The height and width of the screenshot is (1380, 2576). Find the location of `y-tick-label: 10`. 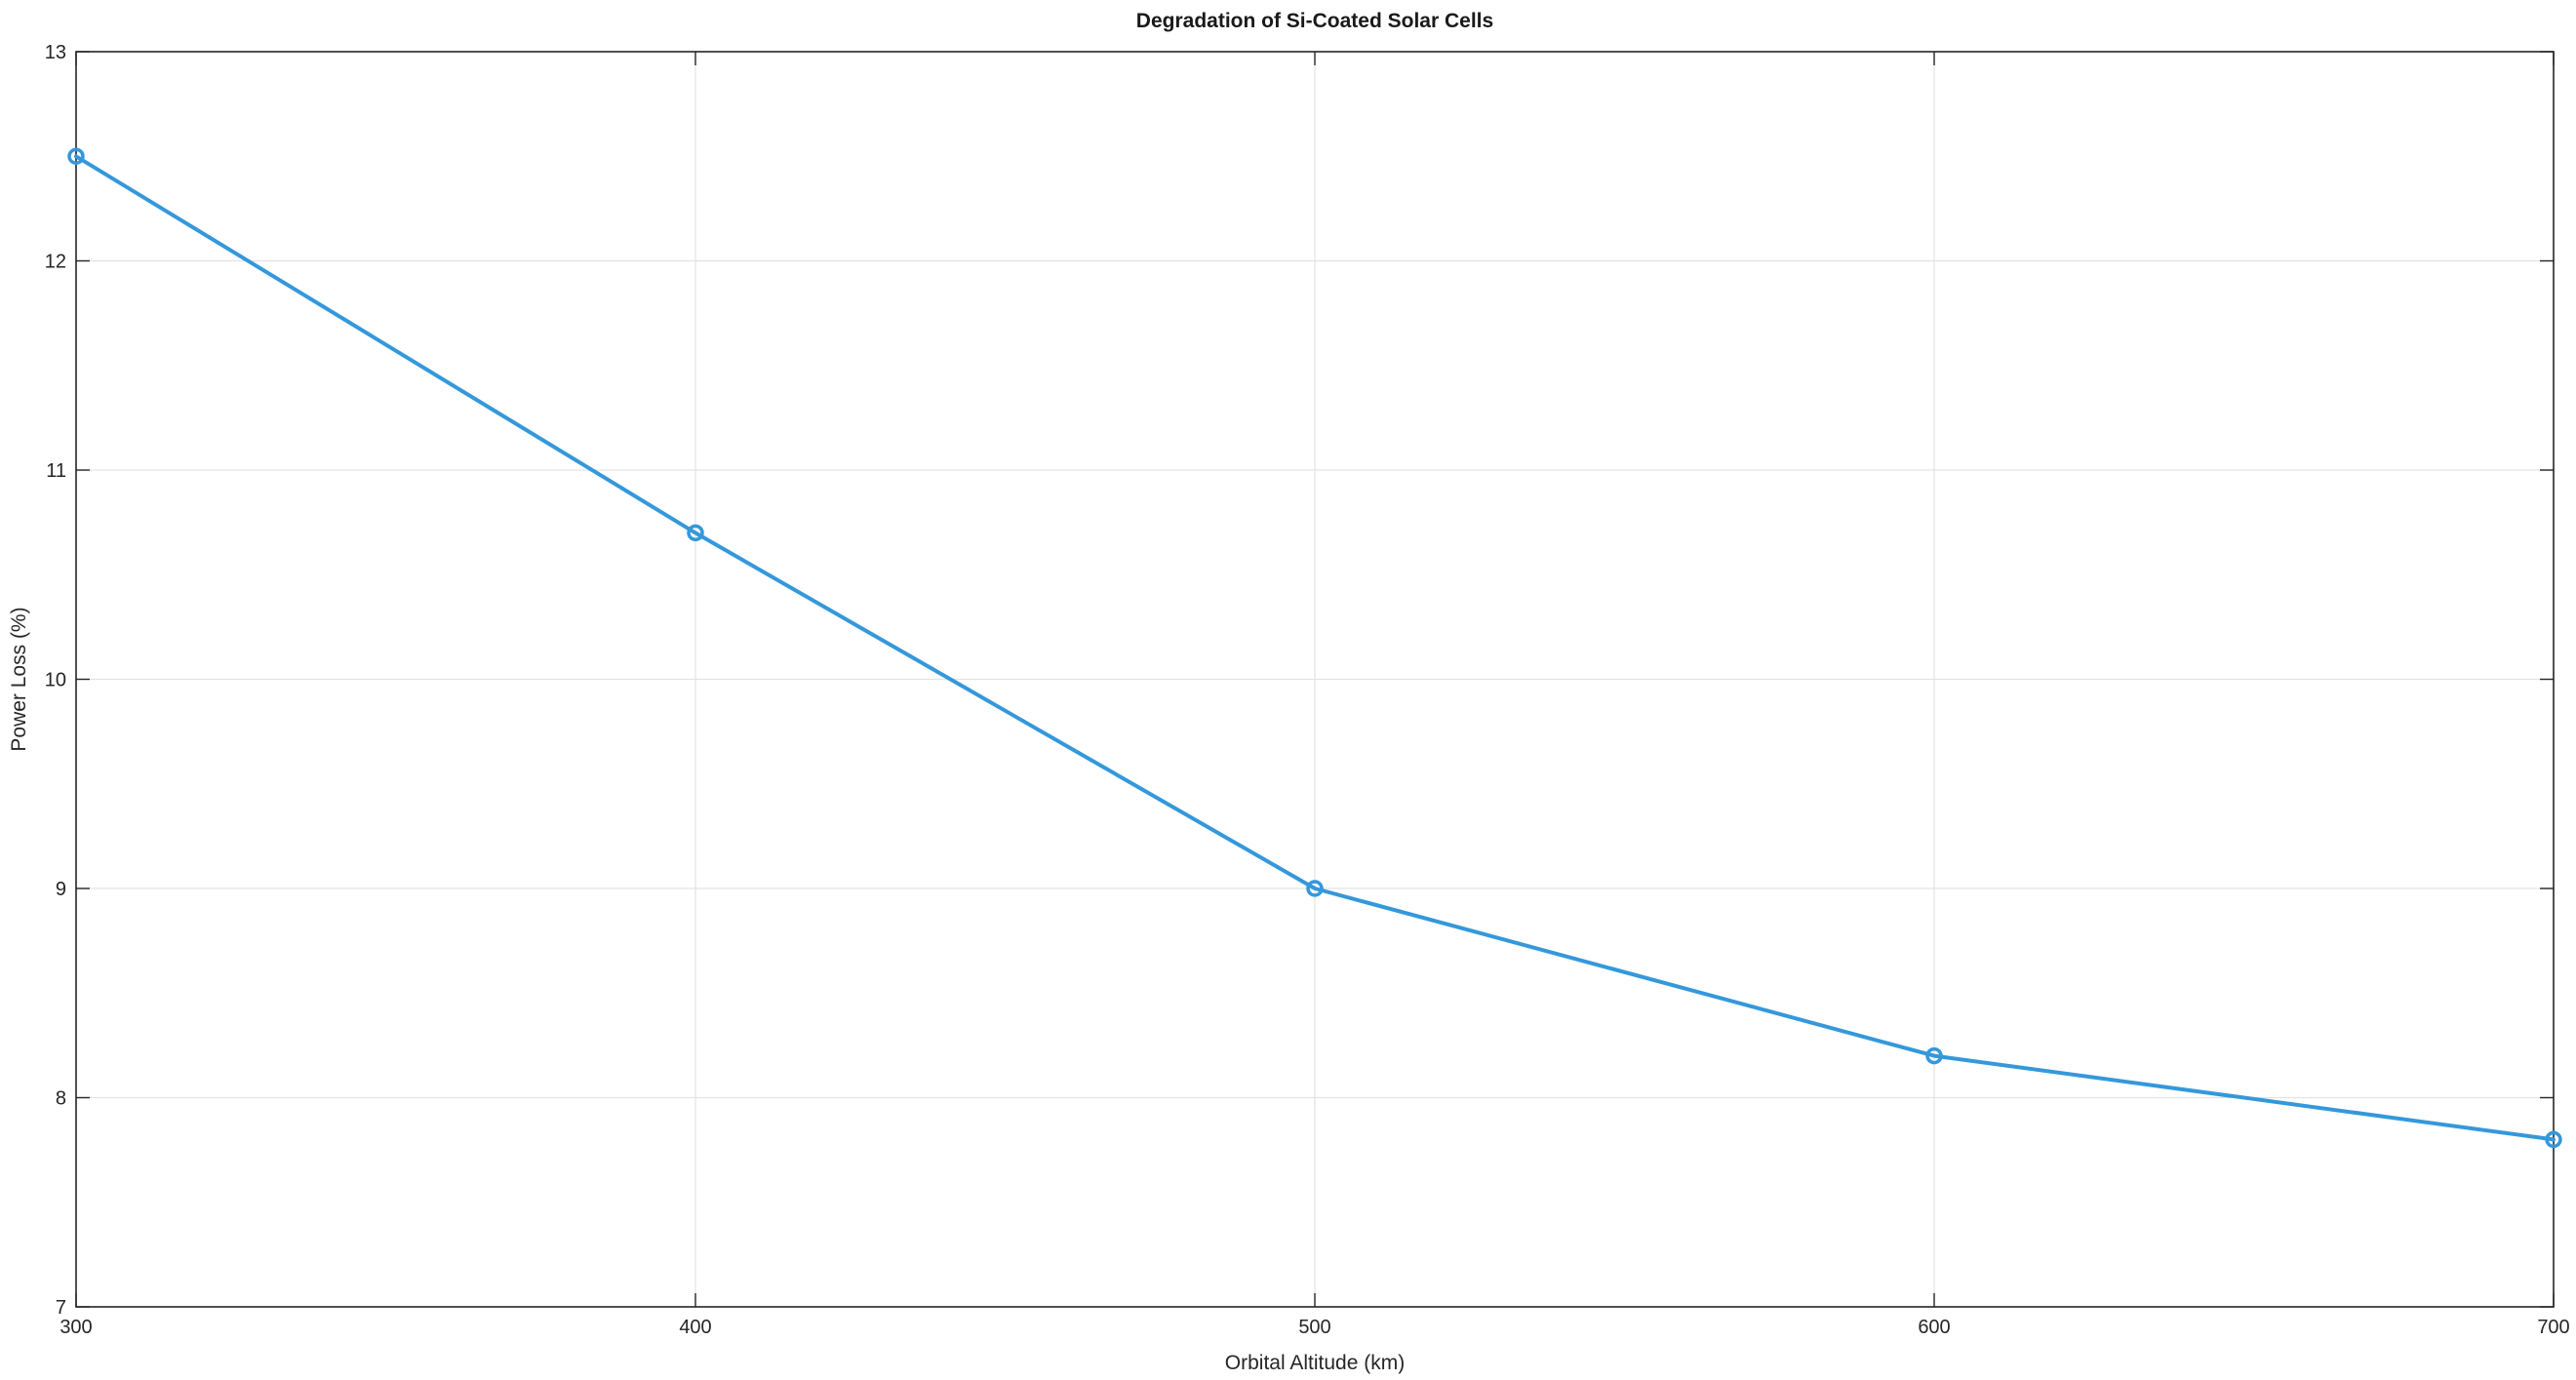

y-tick-label: 10 is located at coordinates (55, 680).